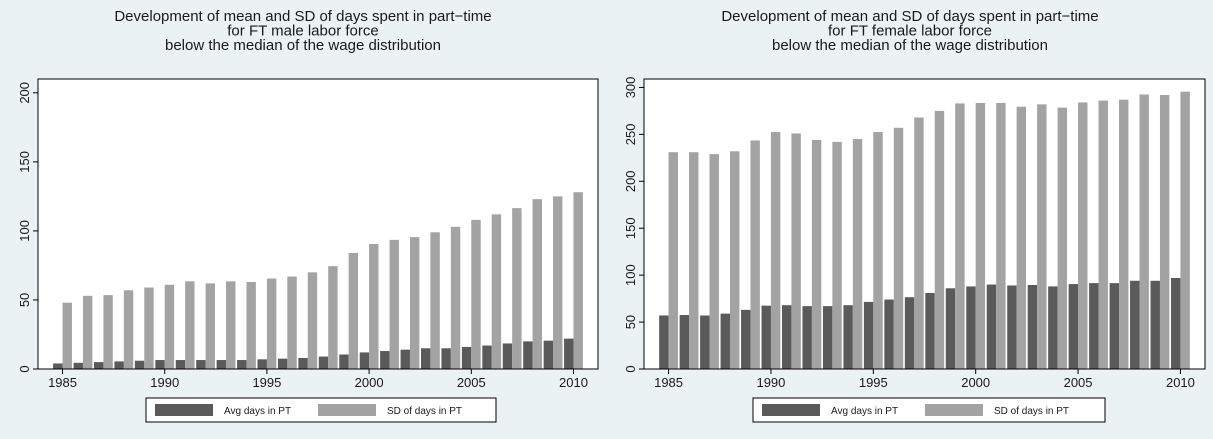 The image size is (1213, 439). Describe the element at coordinates (705, 342) in the screenshot. I see `avg-bar-1987` at that location.